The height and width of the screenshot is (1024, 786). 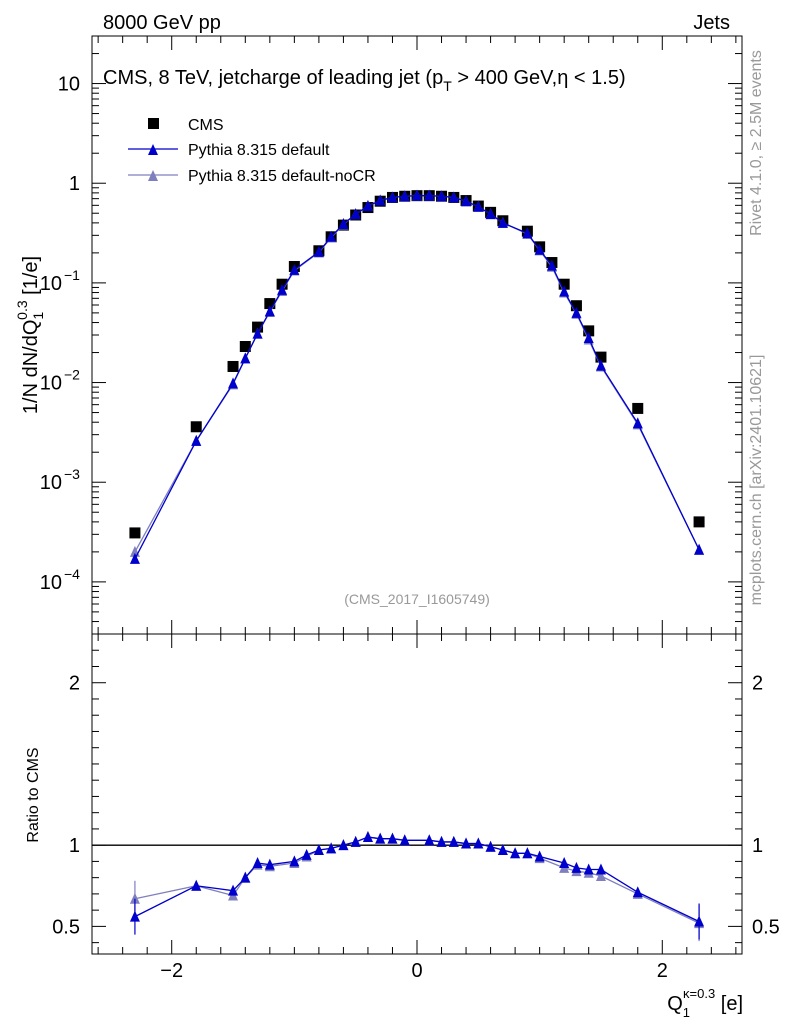 I want to click on y-tick-label-exponent: −3, so click(x=72, y=474).